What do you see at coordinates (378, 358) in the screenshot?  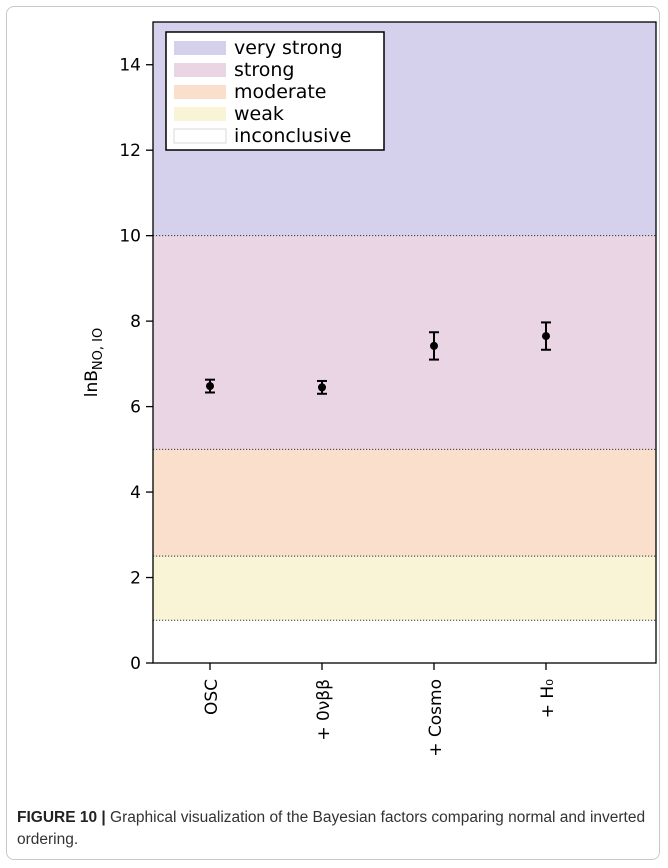 I see `data-points` at bounding box center [378, 358].